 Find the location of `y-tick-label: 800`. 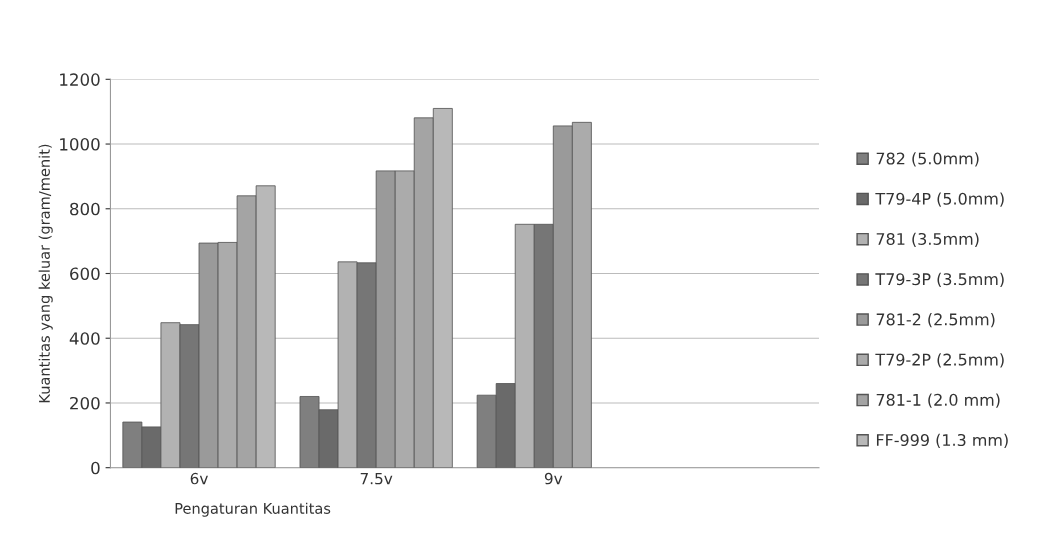

y-tick-label: 800 is located at coordinates (85, 209).